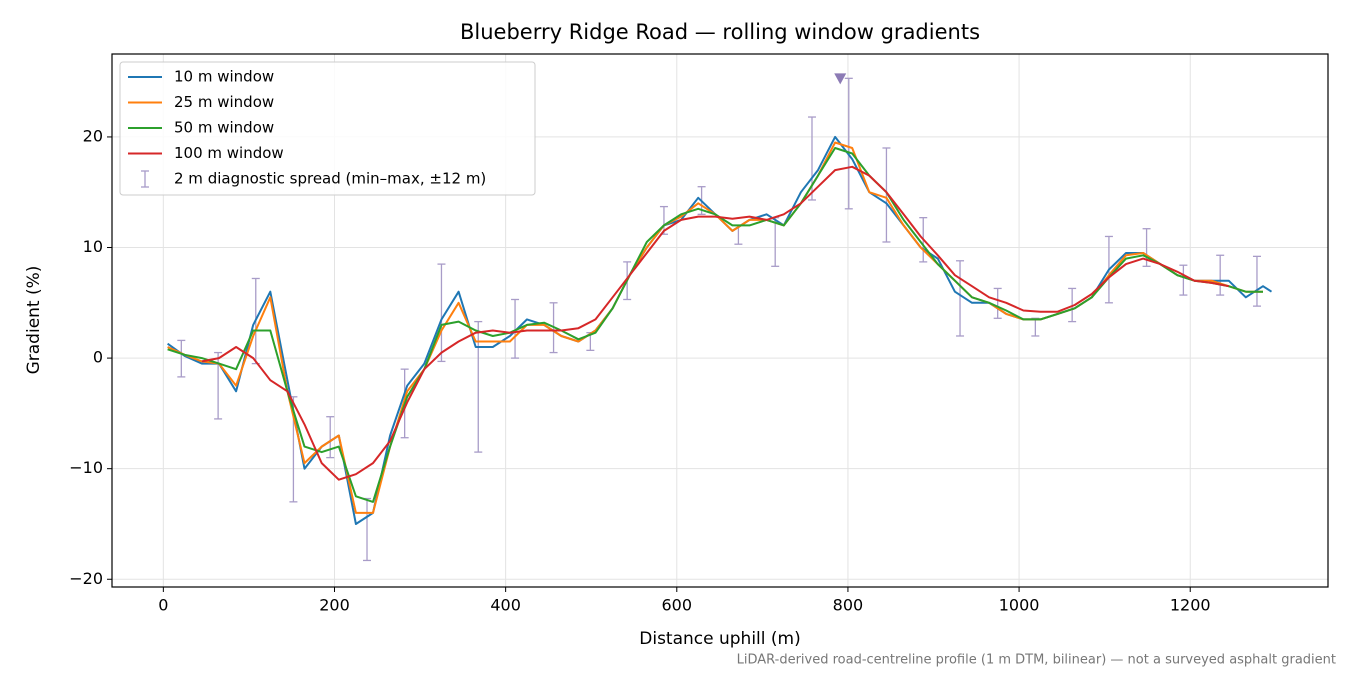  What do you see at coordinates (677, 605) in the screenshot?
I see `x-tick-label: 600` at bounding box center [677, 605].